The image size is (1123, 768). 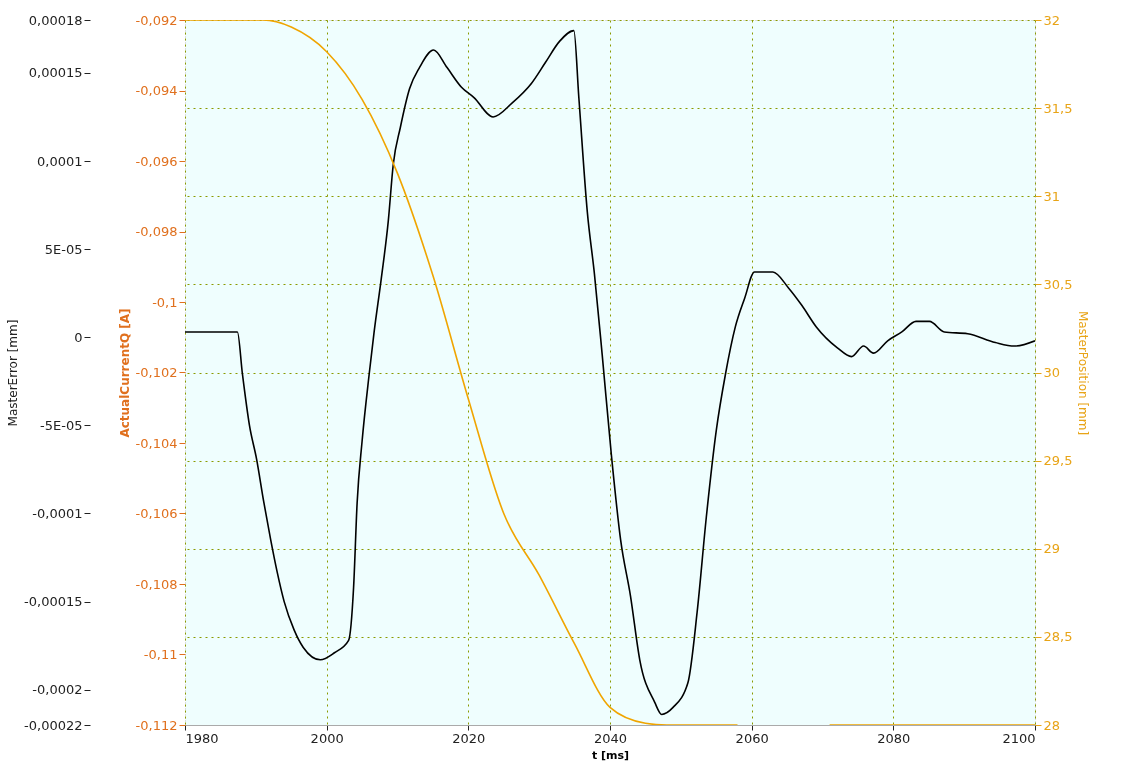 I want to click on x-tick-label: 2000, so click(x=327, y=738).